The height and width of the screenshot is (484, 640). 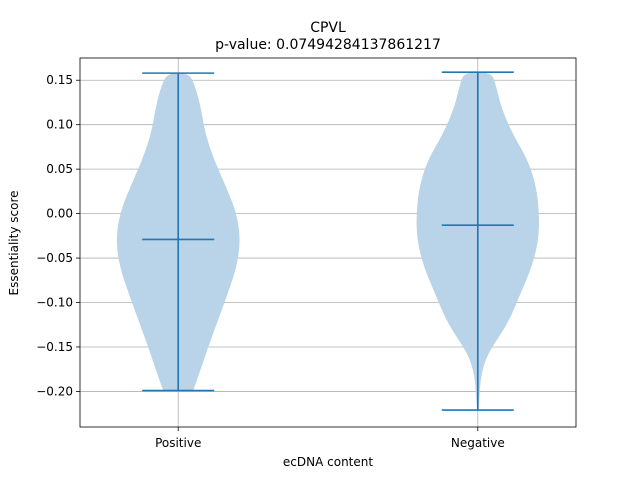 What do you see at coordinates (58, 235) in the screenshot?
I see `y-axis-ticks: 0.15 0.10 0.05 0.00 −0.05 −0.10 −0.15 −0.20` at bounding box center [58, 235].